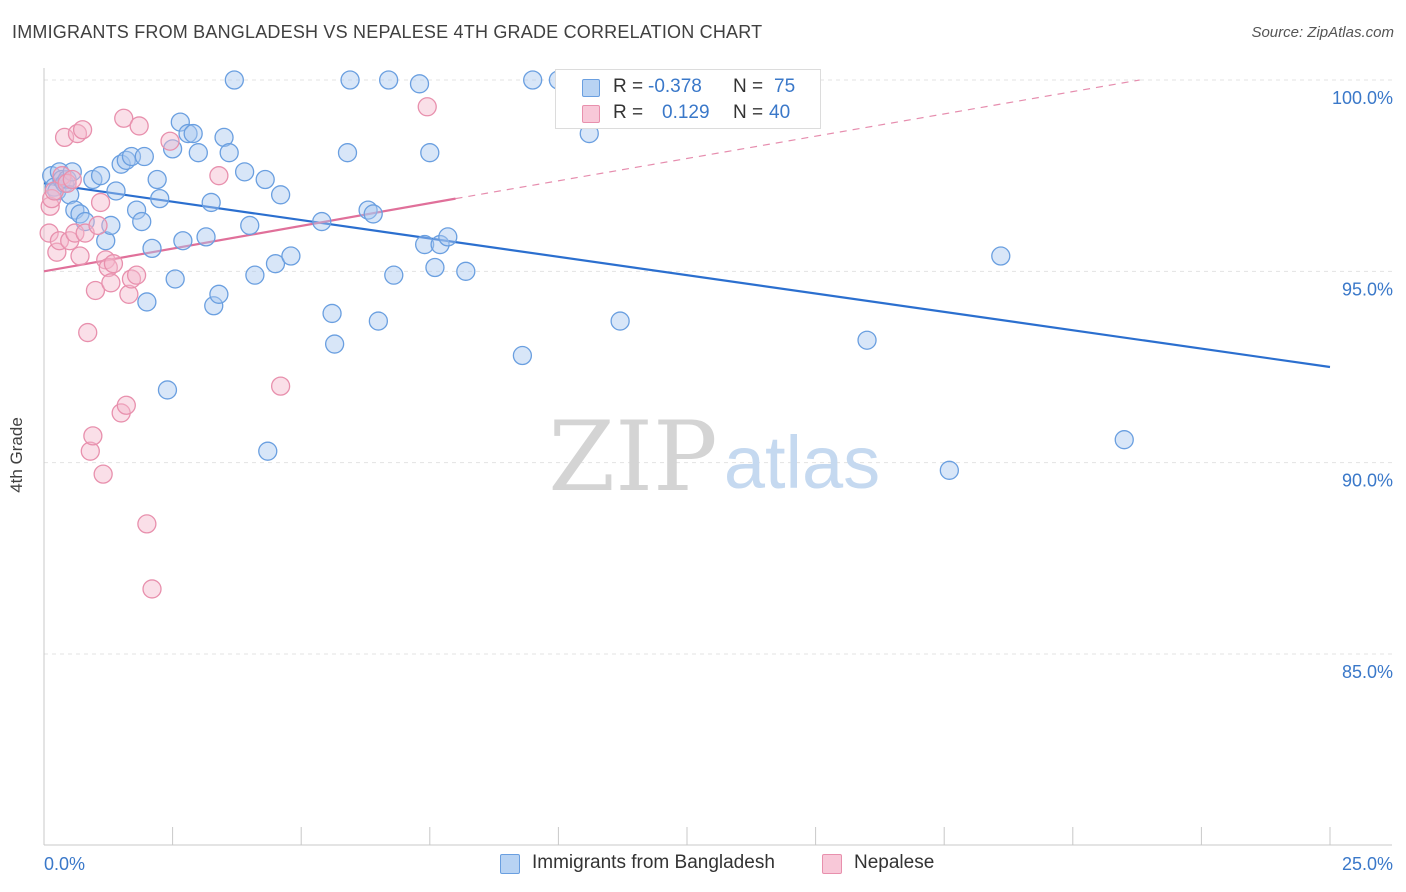  What do you see at coordinates (1362, 98) in the screenshot?
I see `y-tick-label: 100.0%` at bounding box center [1362, 98].